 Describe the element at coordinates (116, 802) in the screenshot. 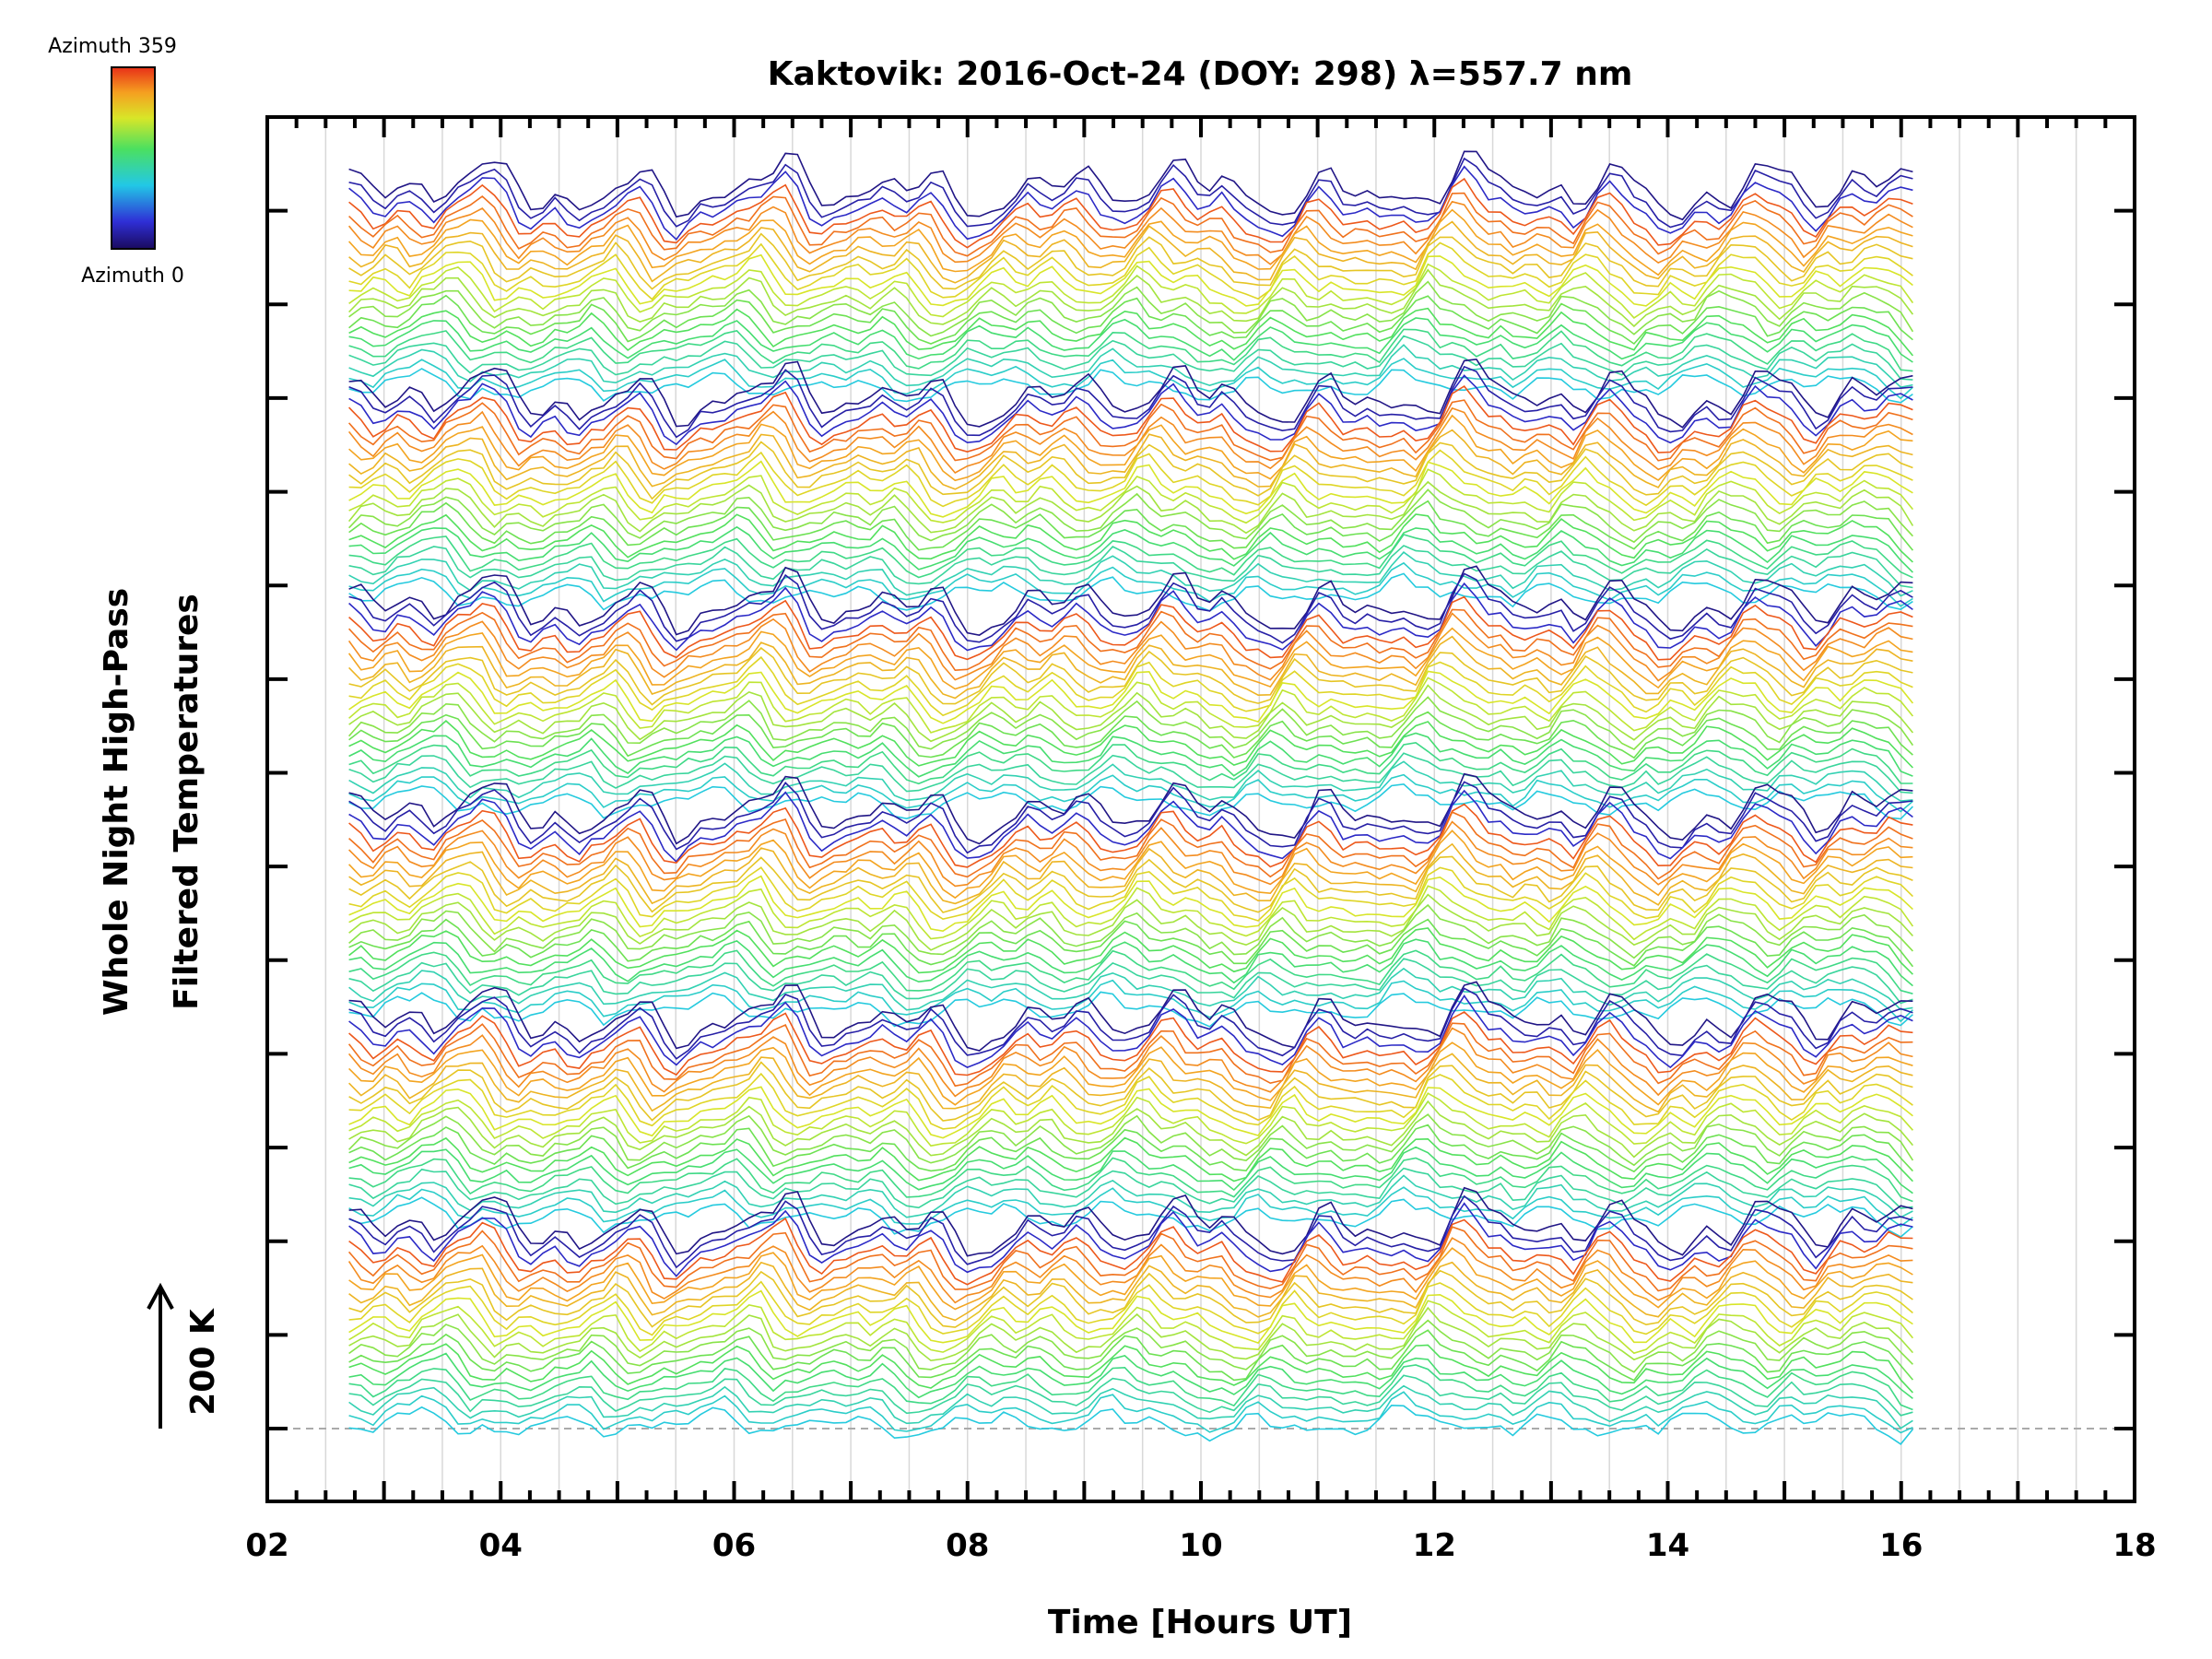

I see `y-axis-title-line1: Whole Night High-Pass` at that location.